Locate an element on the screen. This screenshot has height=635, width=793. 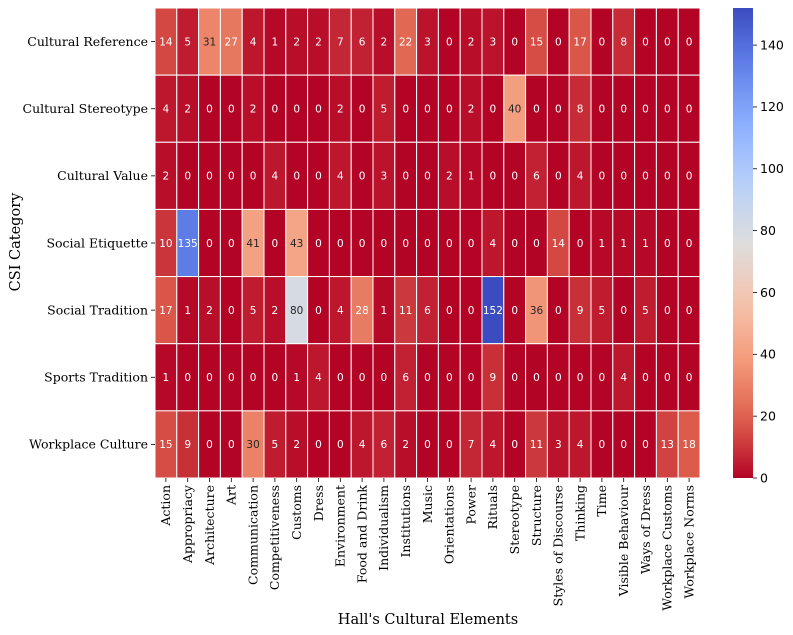
cell-value-label: 152 is located at coordinates (493, 311).